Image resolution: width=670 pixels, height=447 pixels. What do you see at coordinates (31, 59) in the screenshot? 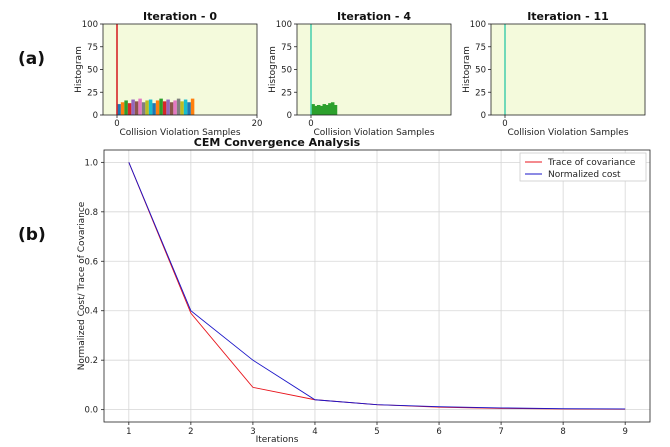
I see `panel-label-a: (a)` at bounding box center [31, 59].